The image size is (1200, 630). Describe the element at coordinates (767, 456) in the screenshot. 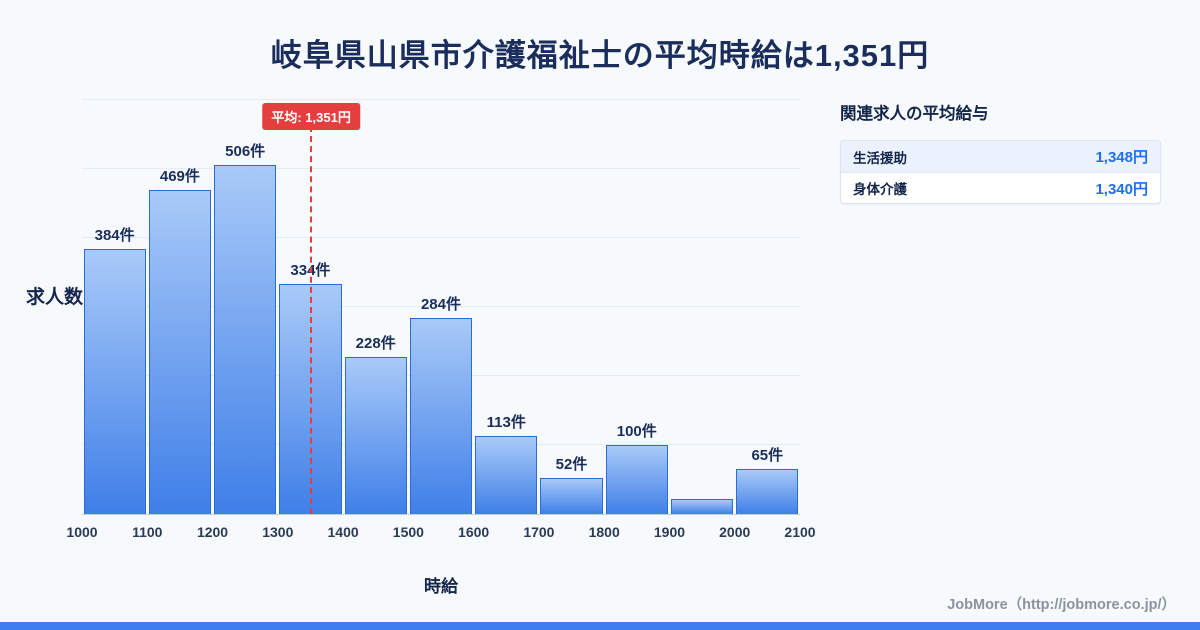

I see `bar-value-label: 65件` at that location.